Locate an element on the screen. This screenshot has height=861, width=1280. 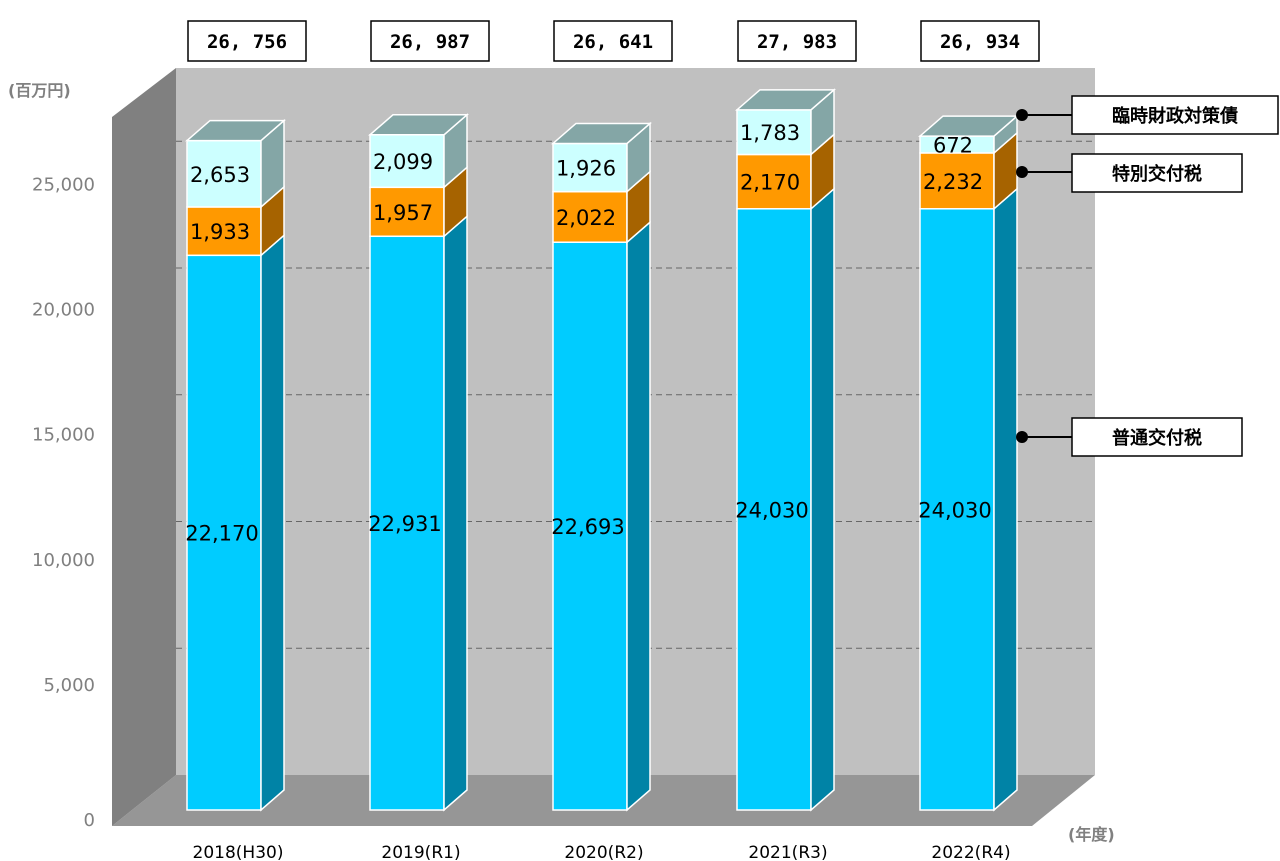
data-label: 1,933 is located at coordinates (220, 232).